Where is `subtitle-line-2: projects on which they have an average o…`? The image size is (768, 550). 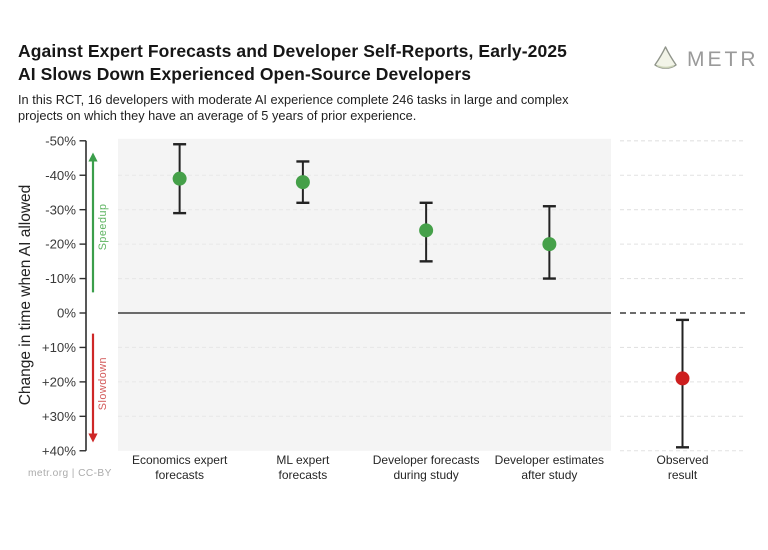 subtitle-line-2: projects on which they have an average o… is located at coordinates (217, 115).